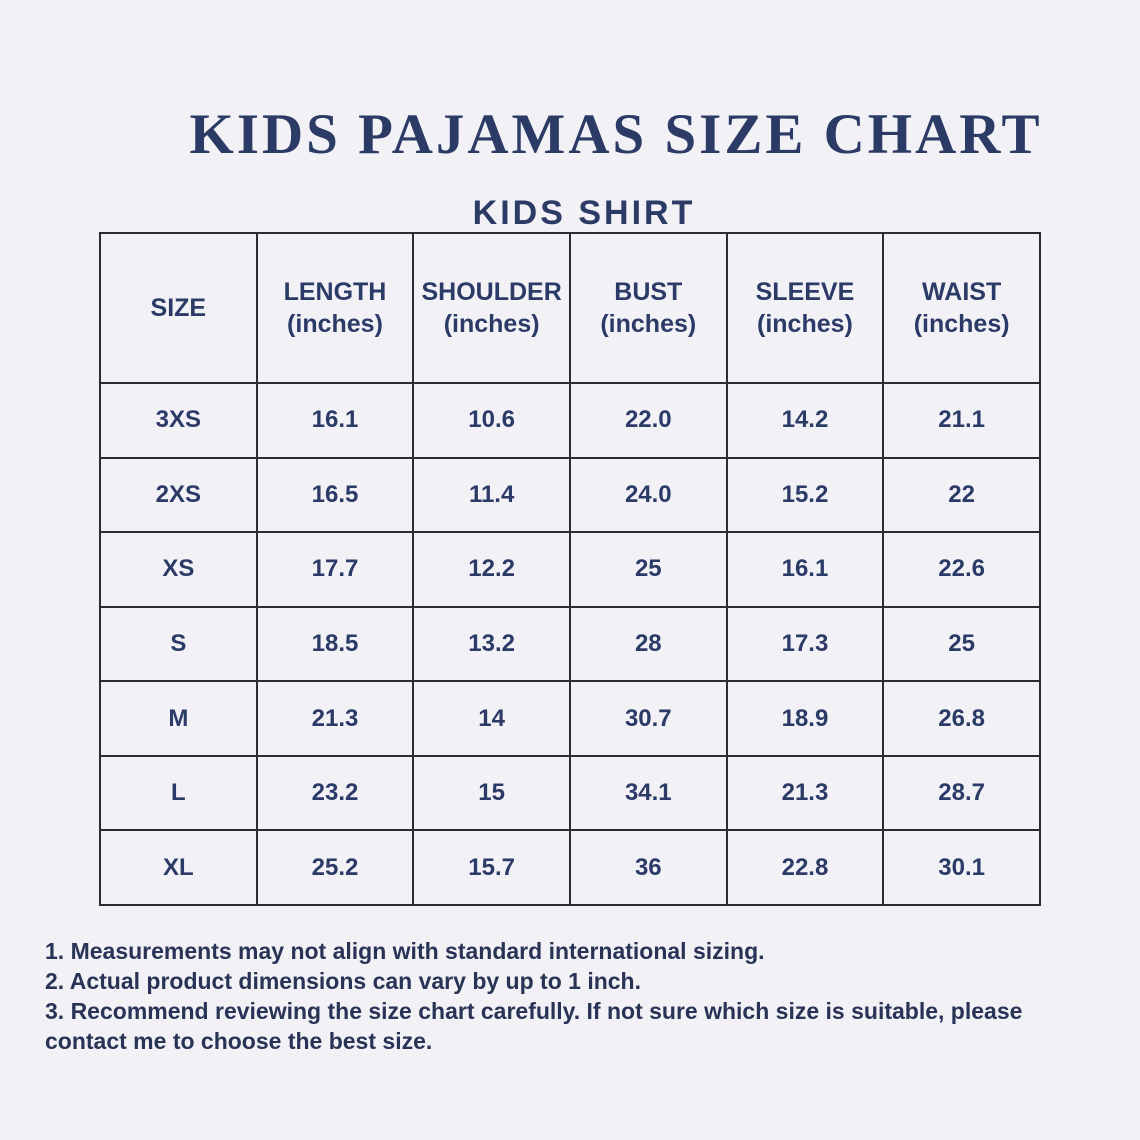  Describe the element at coordinates (805, 867) in the screenshot. I see `sleeve-cell: 22.8` at that location.